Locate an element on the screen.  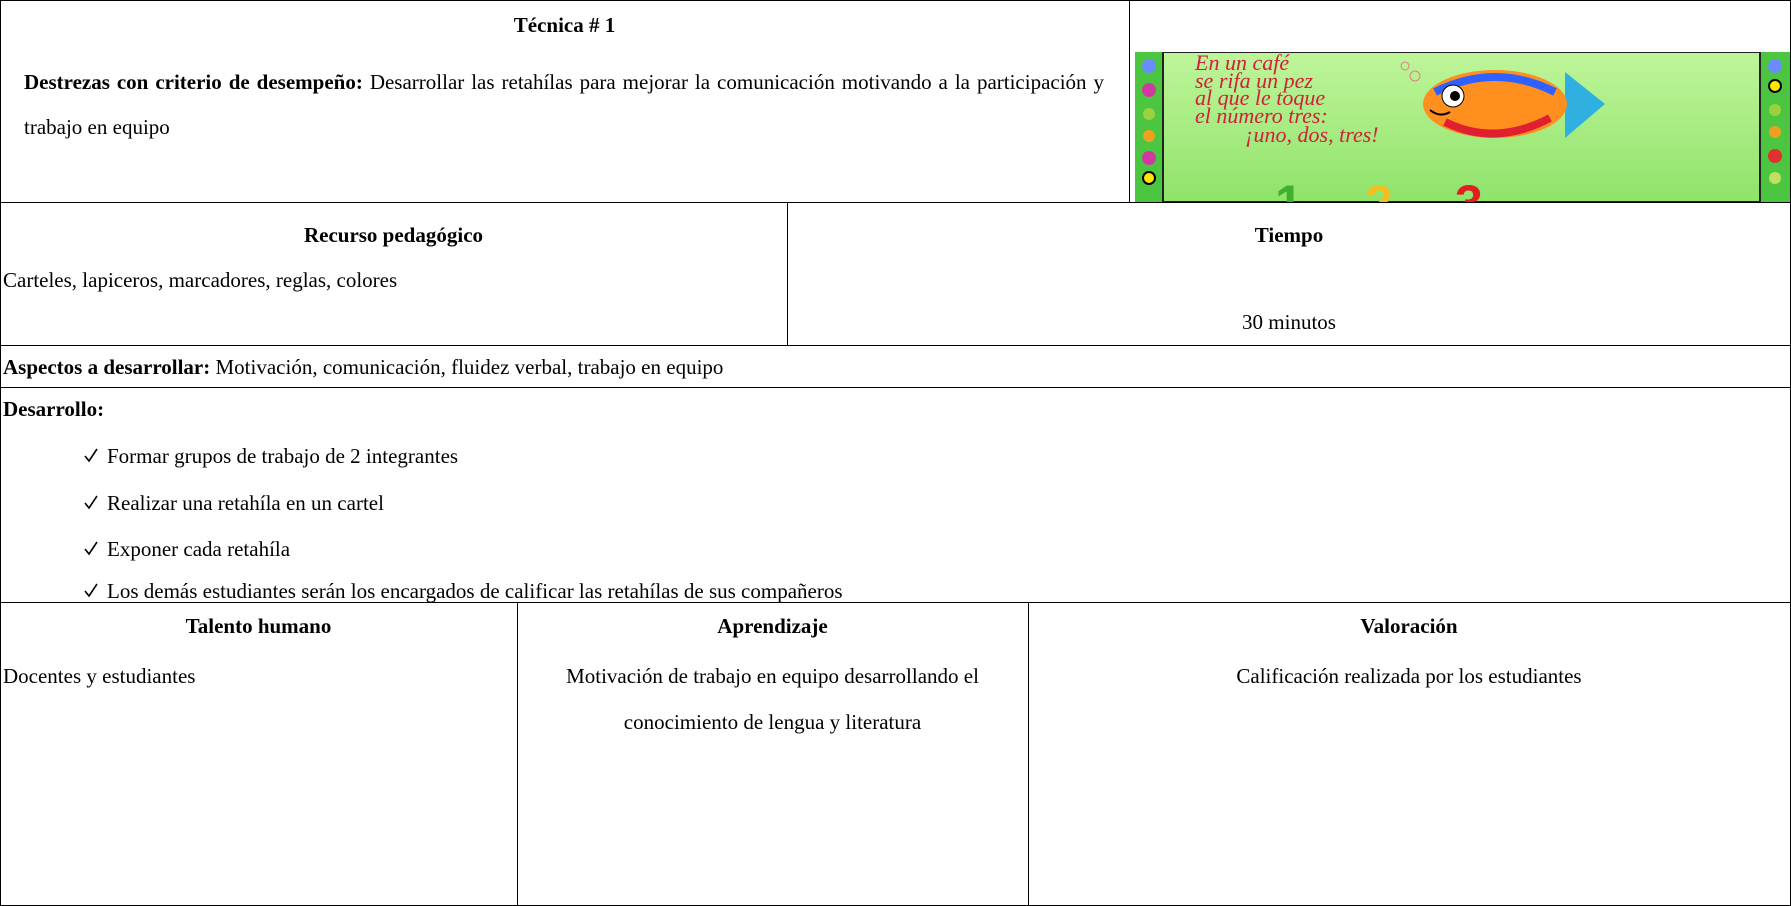
talent-text: Docentes y estudiantes is located at coordinates (99, 676).